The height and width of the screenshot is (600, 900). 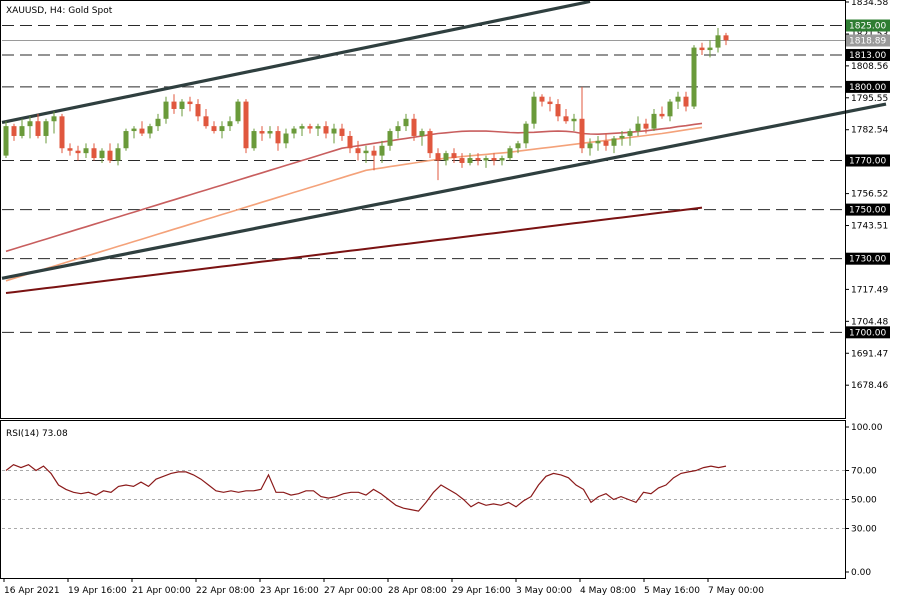 I want to click on level-label: 1750.00, so click(x=867, y=211).